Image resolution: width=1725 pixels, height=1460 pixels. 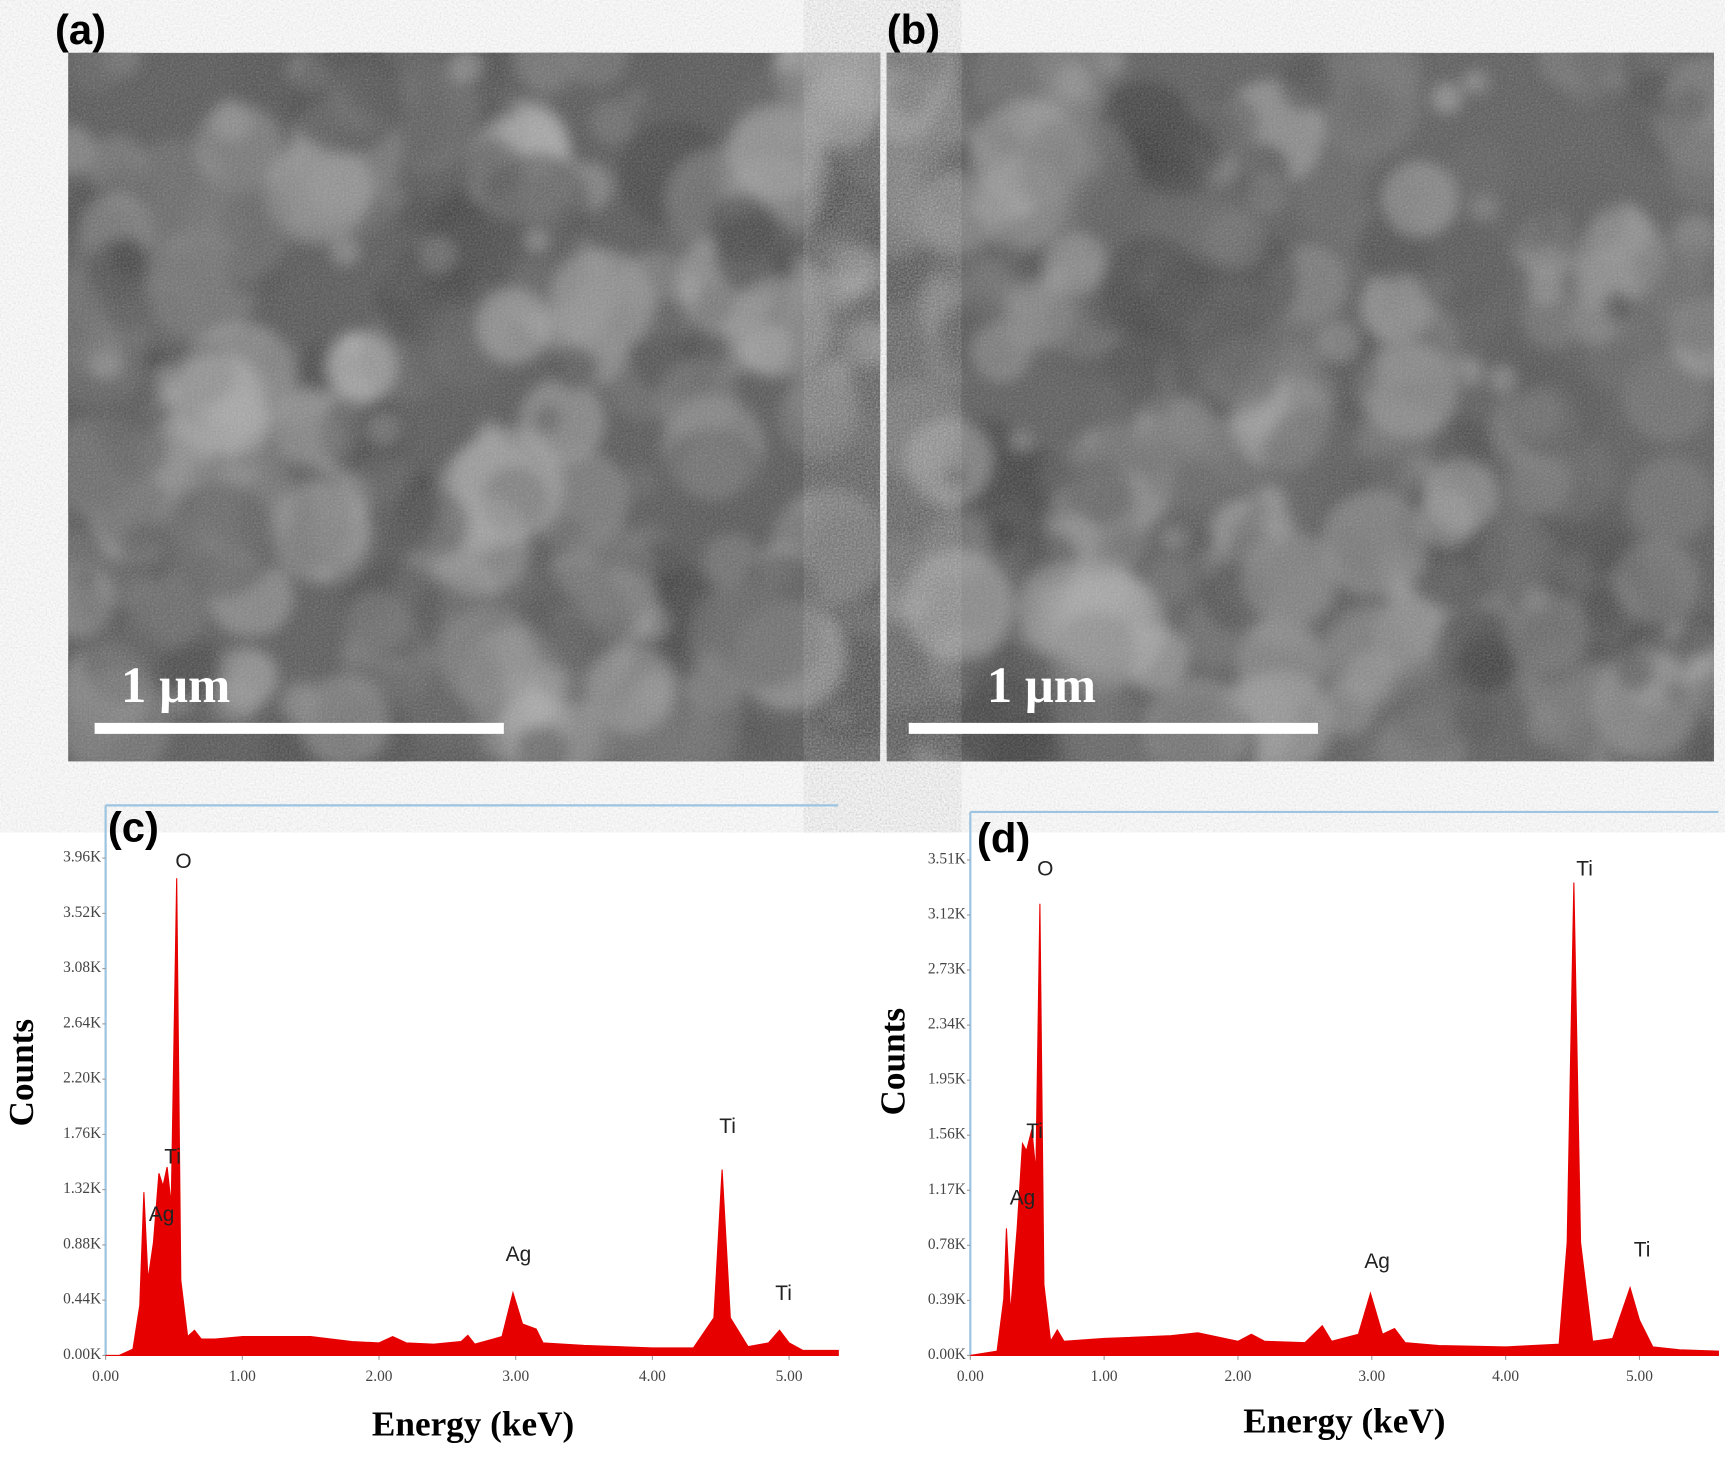 What do you see at coordinates (913, 29) in the screenshot?
I see `panel-label: (b)` at bounding box center [913, 29].